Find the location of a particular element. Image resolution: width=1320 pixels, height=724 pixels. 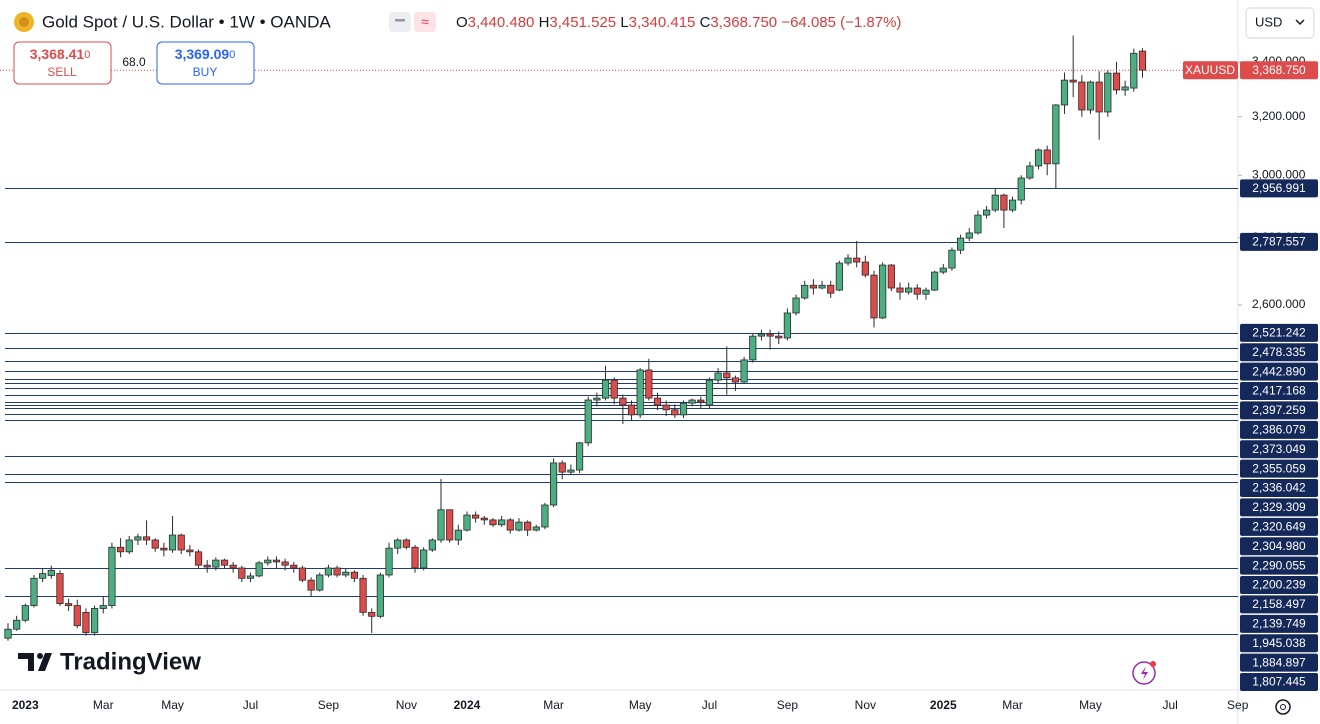

ohlc-value: 3,340.415 is located at coordinates (662, 22).